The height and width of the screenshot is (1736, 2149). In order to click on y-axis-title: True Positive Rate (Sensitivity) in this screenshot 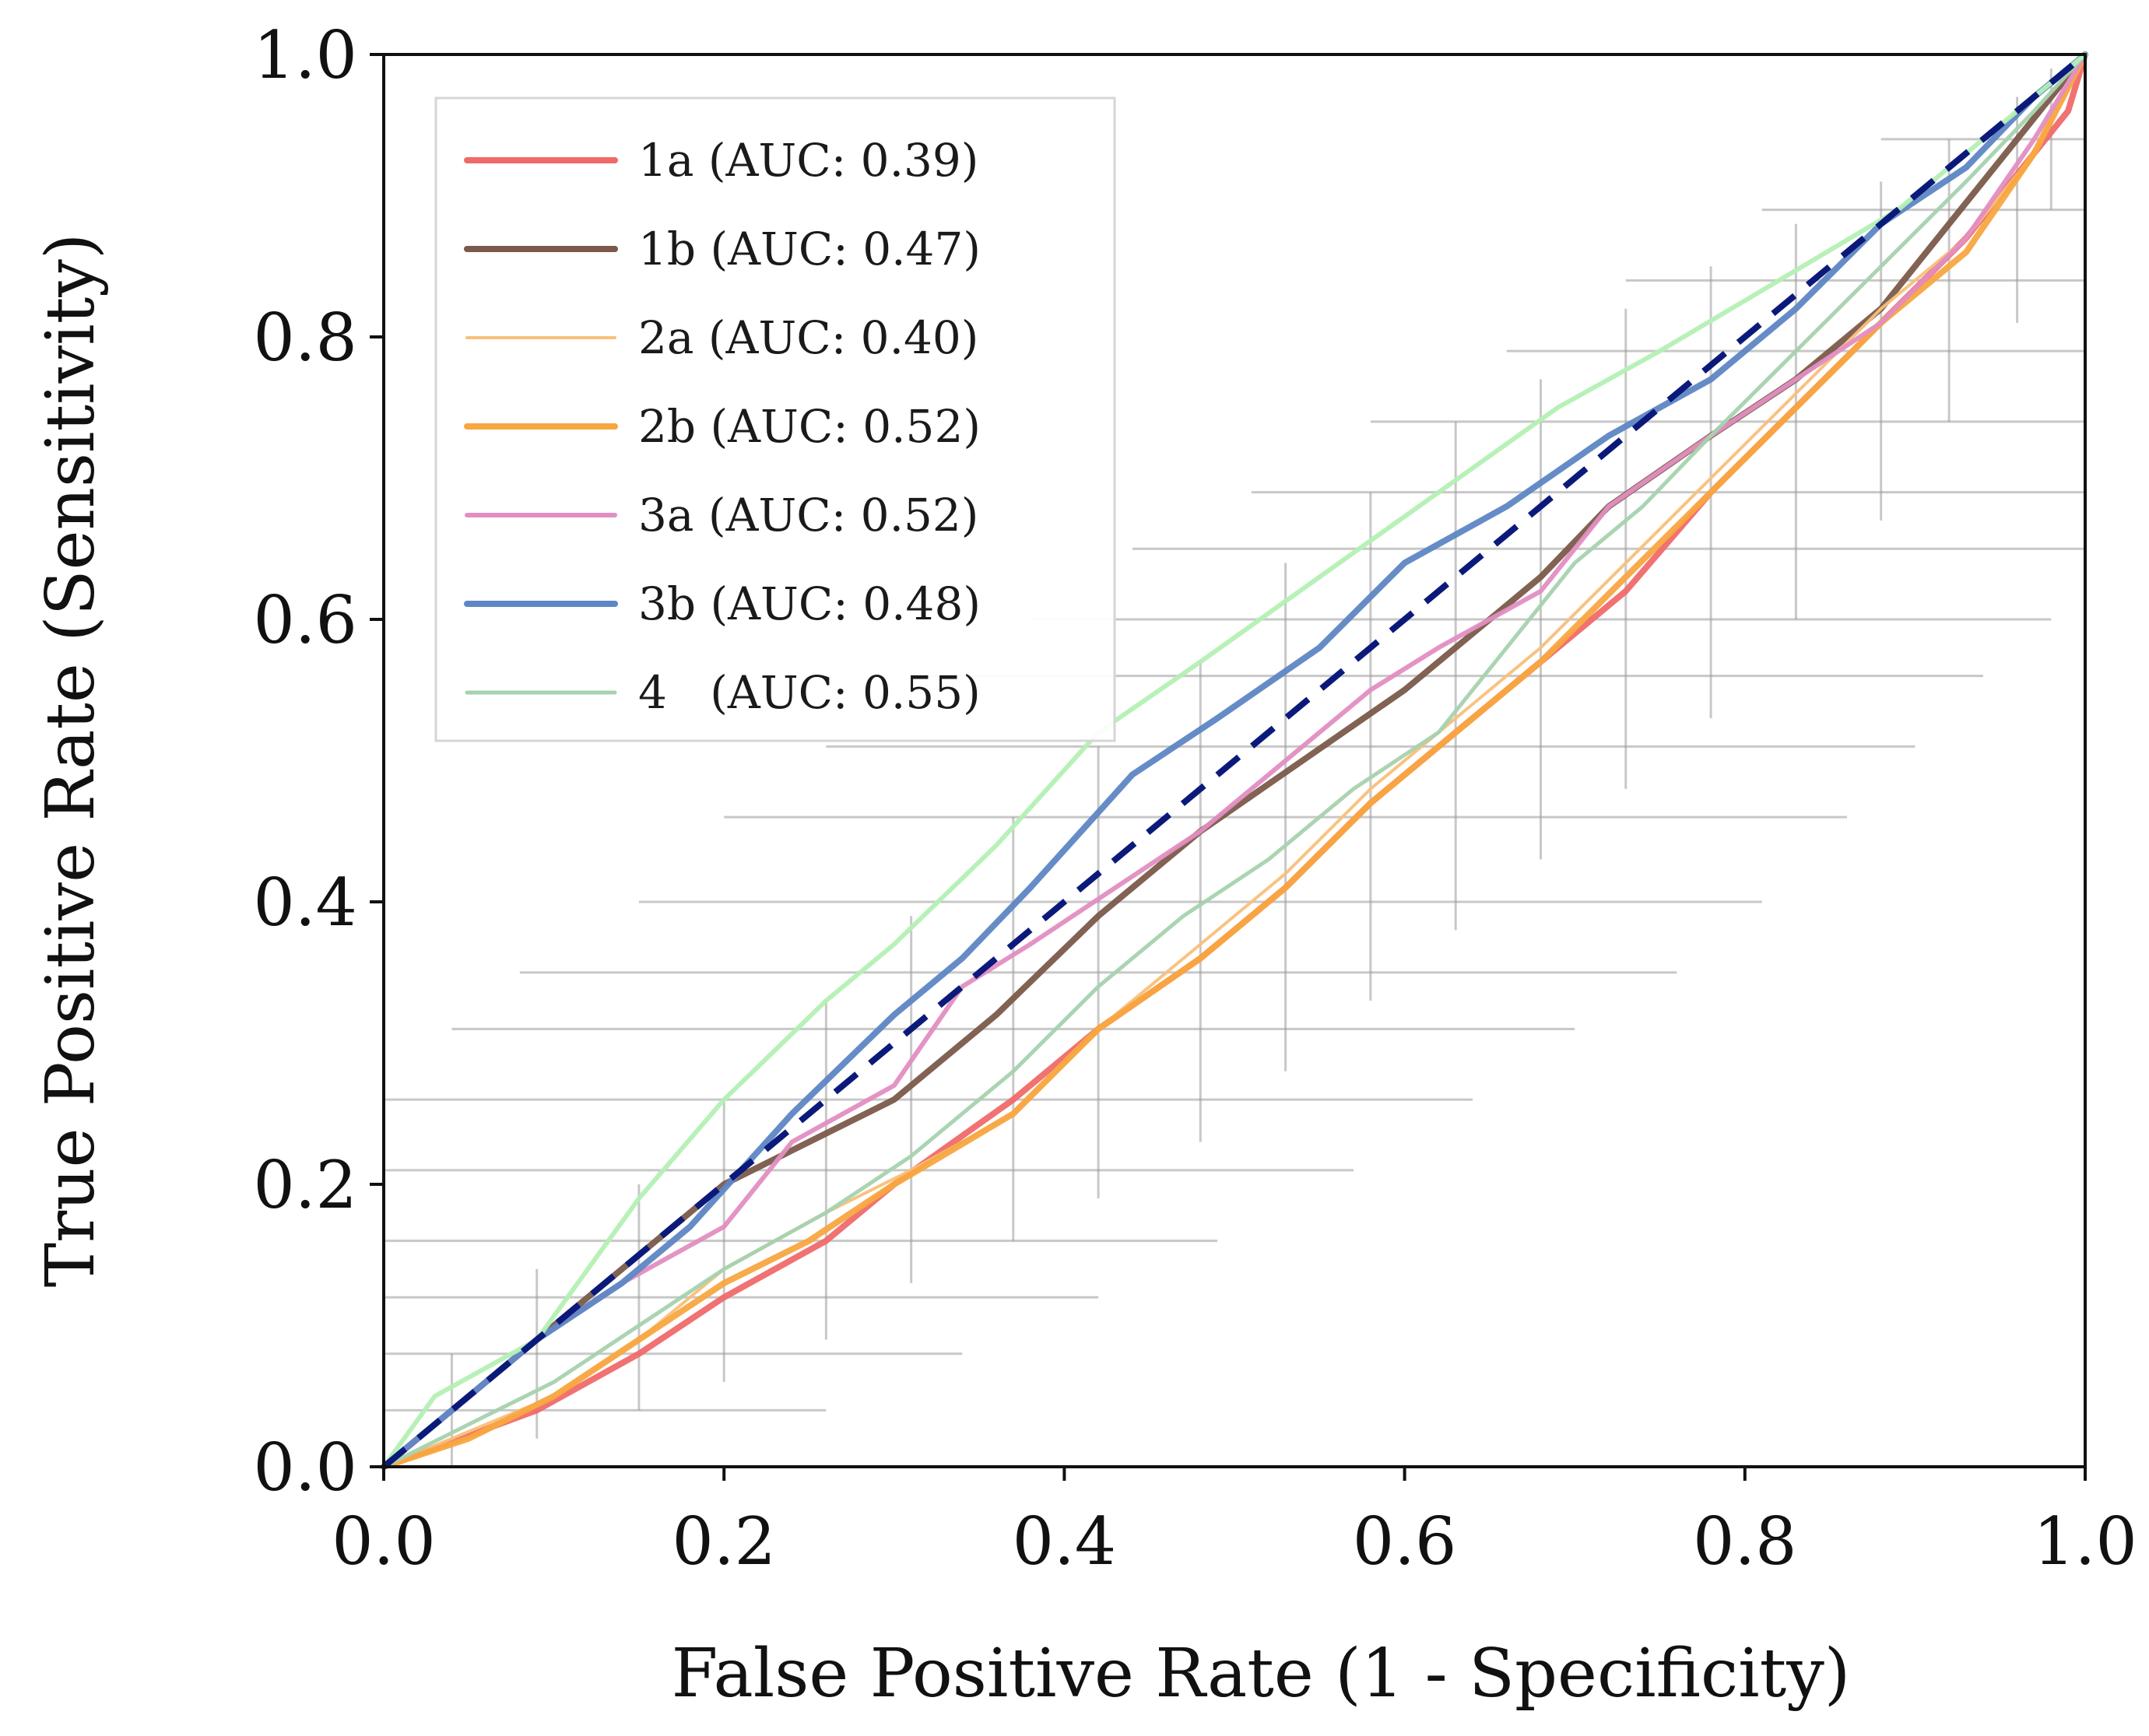, I will do `click(71, 760)`.